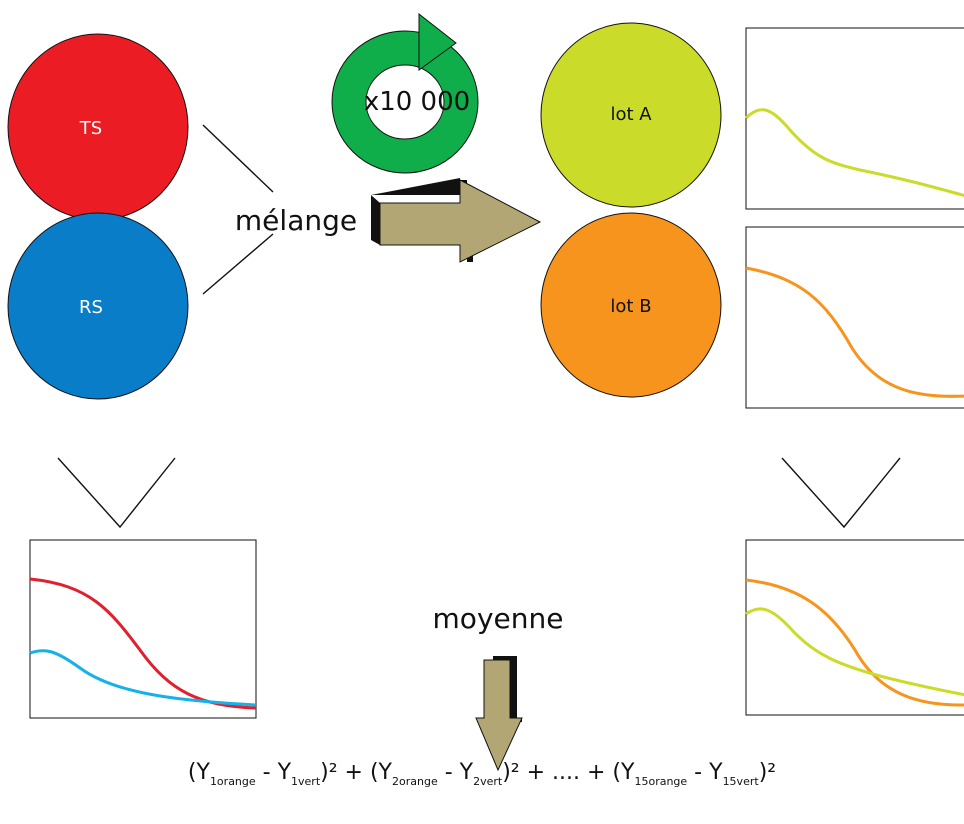 The image size is (964, 824). What do you see at coordinates (91, 307) in the screenshot?
I see `rs-label: RS` at bounding box center [91, 307].